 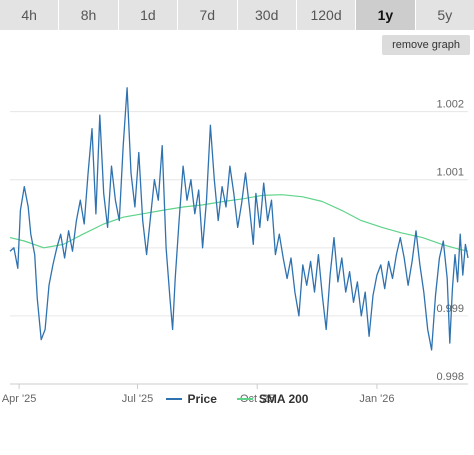 I want to click on tab-1y: 1y, so click(x=386, y=15).